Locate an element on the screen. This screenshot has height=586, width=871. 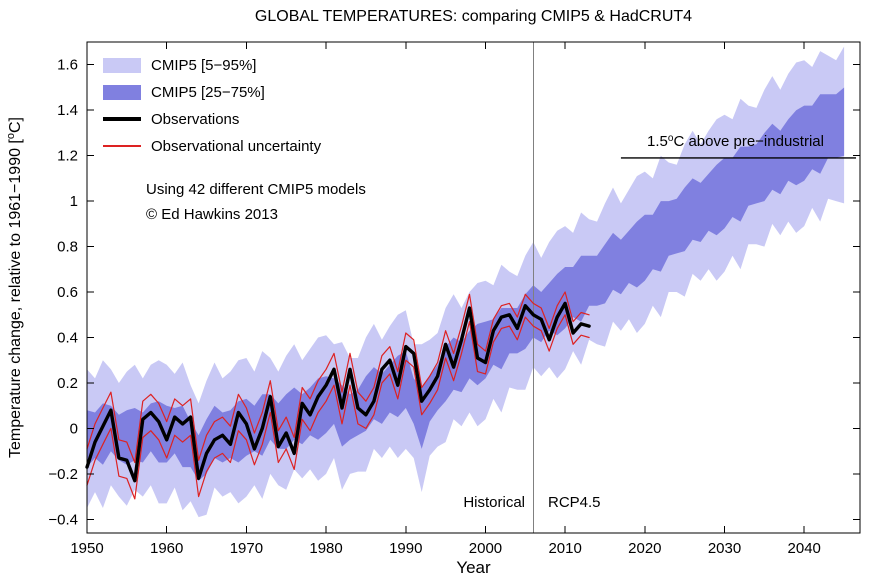
legend-item-cmip5-inner: CMIP5 [25−75%] is located at coordinates (212, 92).